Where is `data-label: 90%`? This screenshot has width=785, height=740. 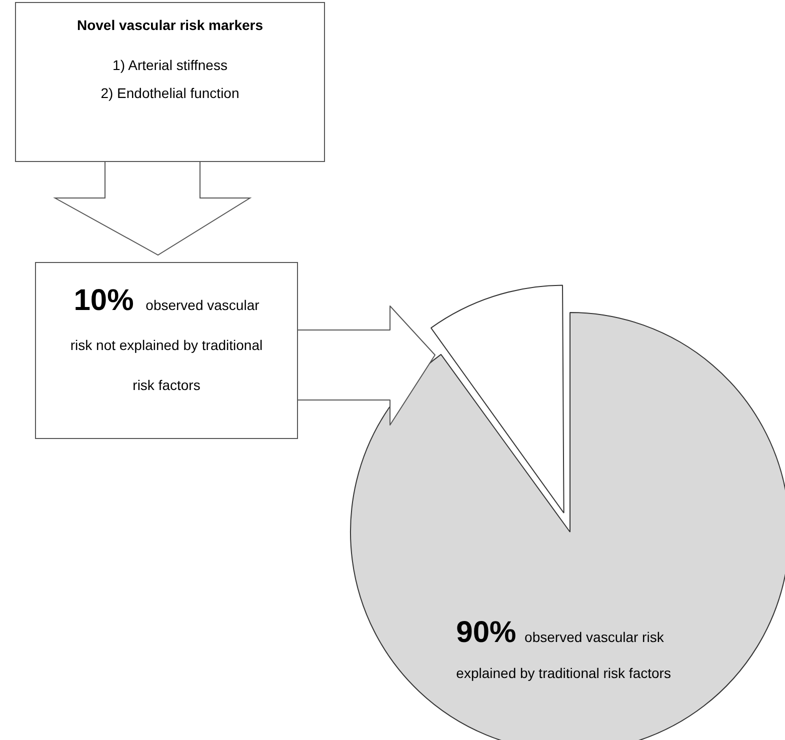 data-label: 90% is located at coordinates (486, 632).